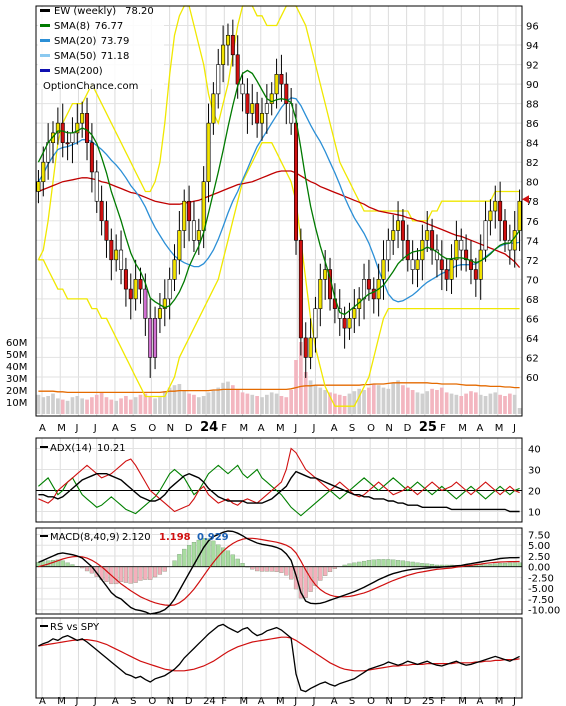  What do you see at coordinates (534, 513) in the screenshot?
I see `adx-tick-label: 10` at bounding box center [534, 513].